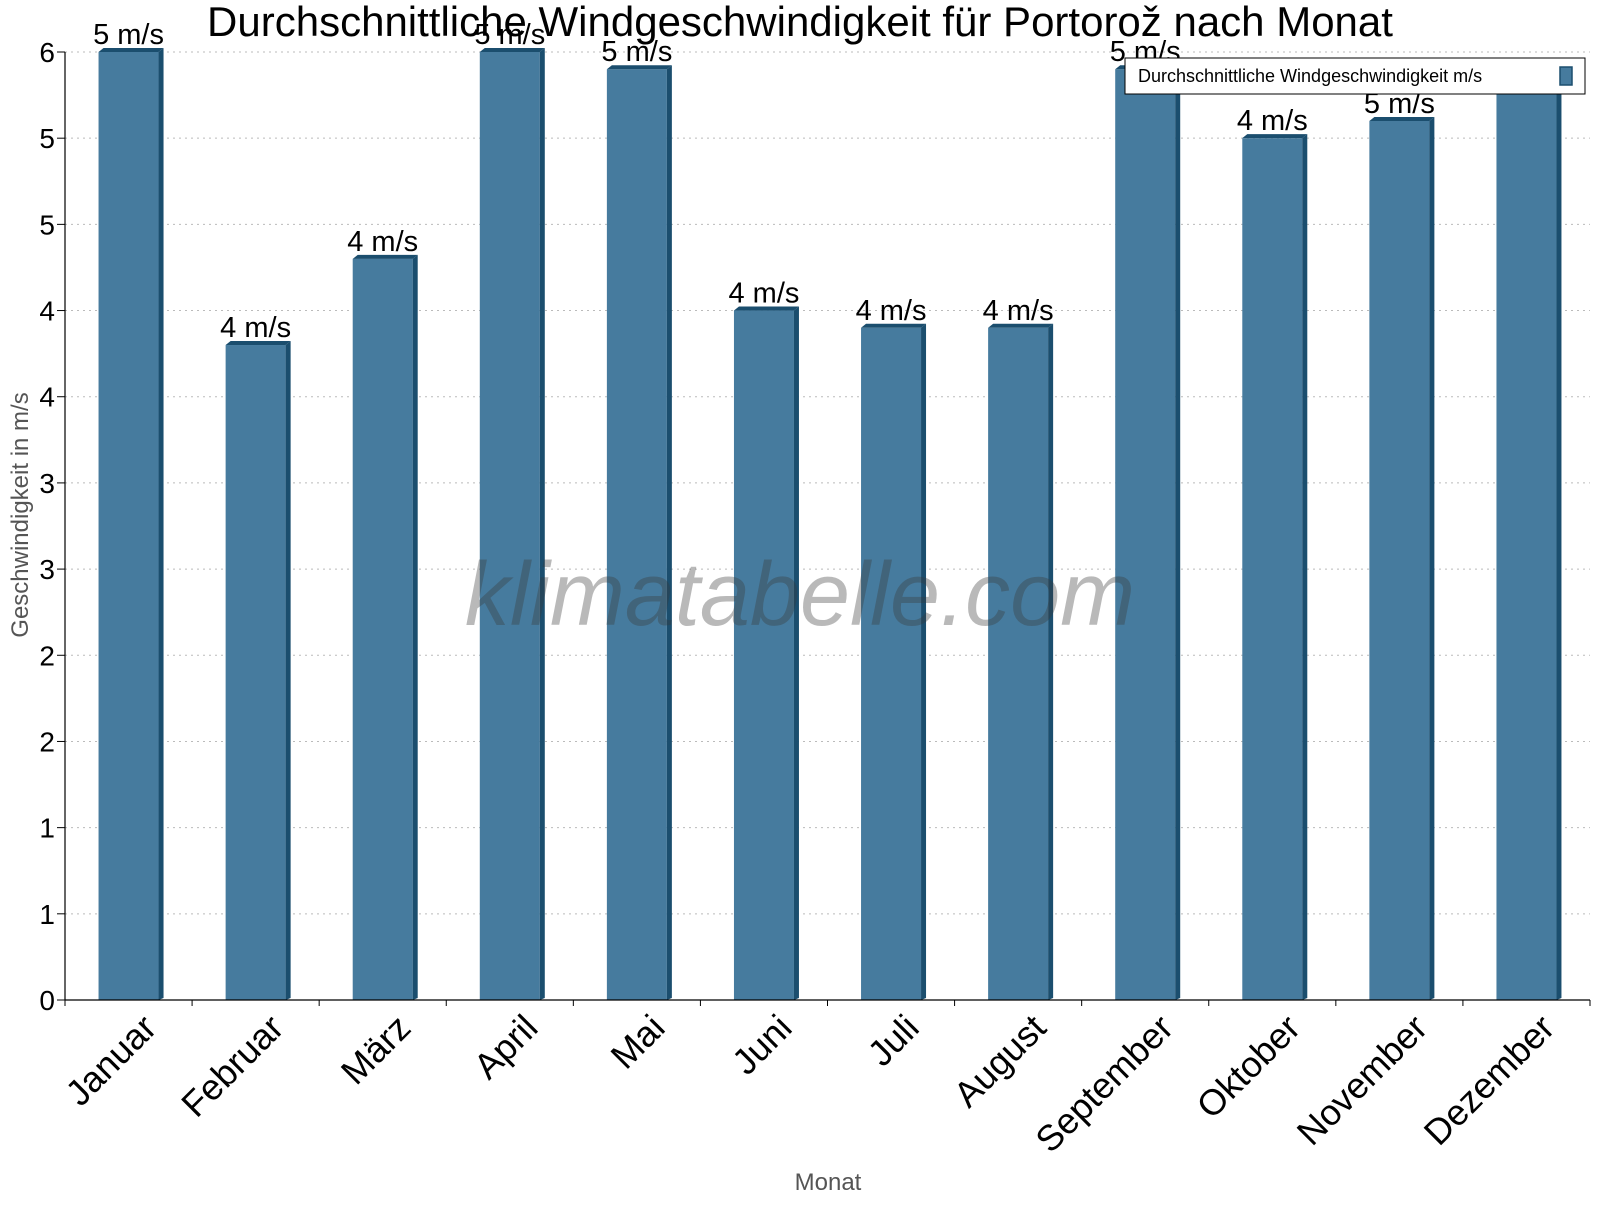  I want to click on y-axis-title: Geschwindigkeit in m/s, so click(20, 514).